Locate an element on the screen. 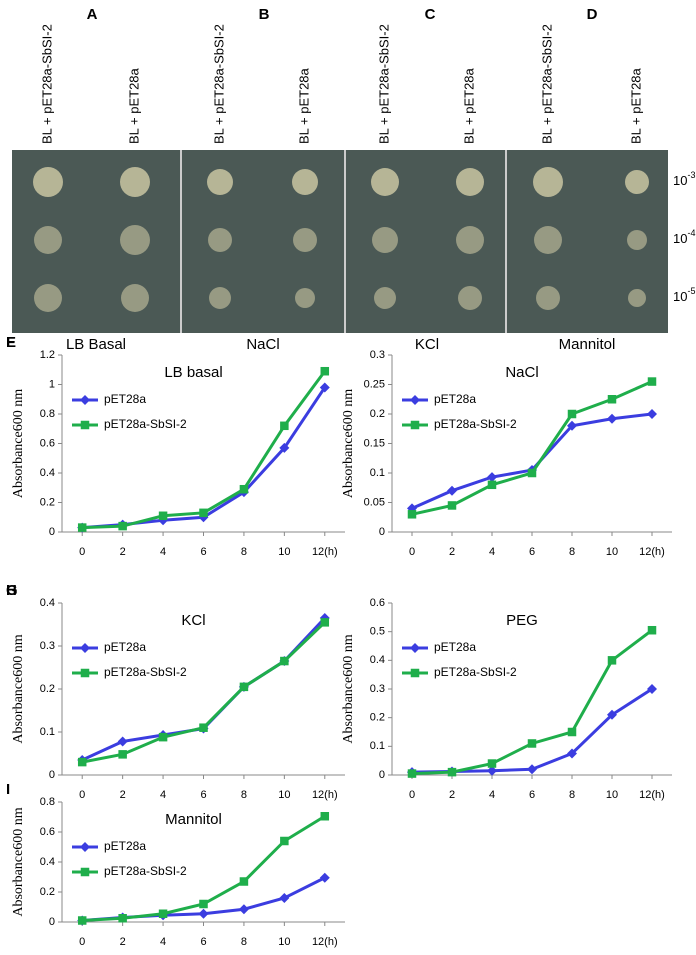 The width and height of the screenshot is (696, 955). dilution-label: 10-5 is located at coordinates (684, 295).